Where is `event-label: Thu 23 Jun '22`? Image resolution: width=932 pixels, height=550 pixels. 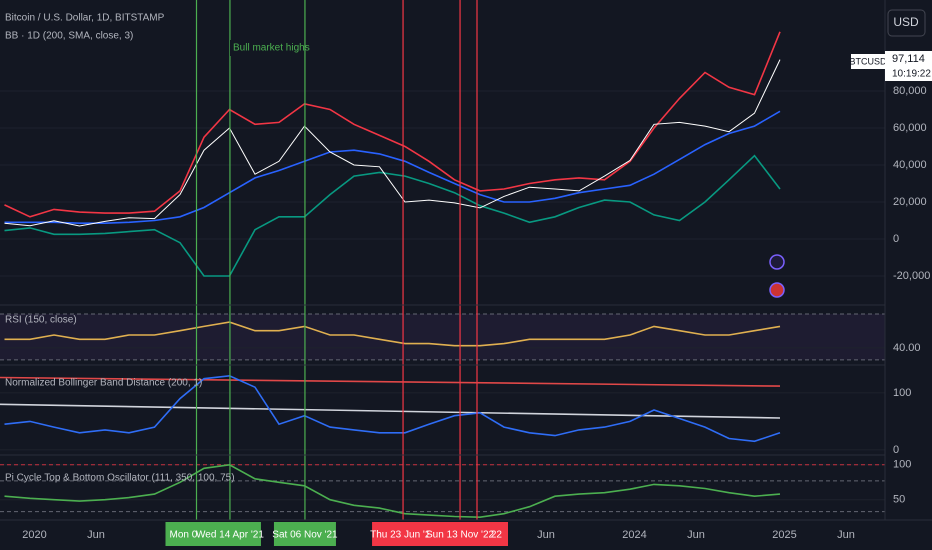
event-label: Thu 23 Jun '22 is located at coordinates (403, 535).